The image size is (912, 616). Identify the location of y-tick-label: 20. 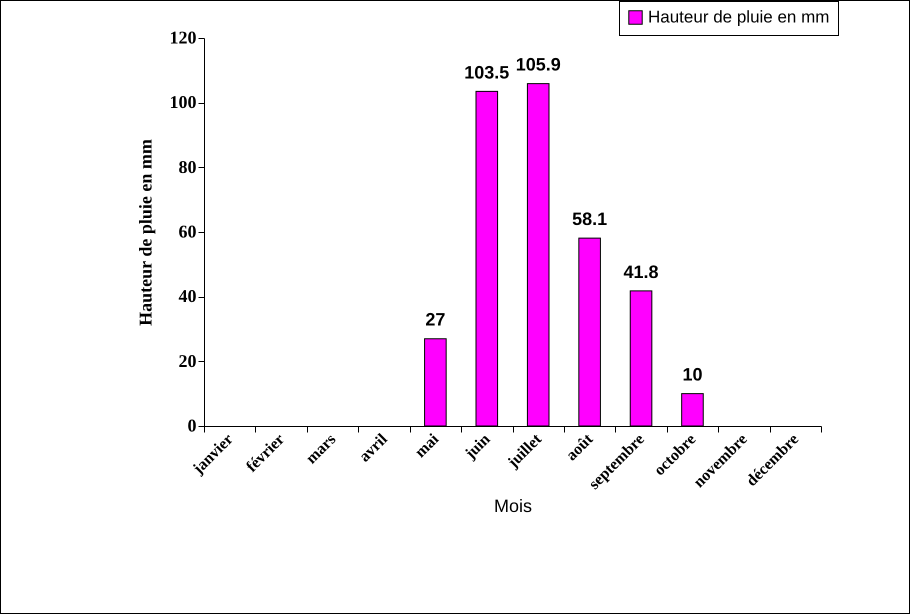
(187, 360).